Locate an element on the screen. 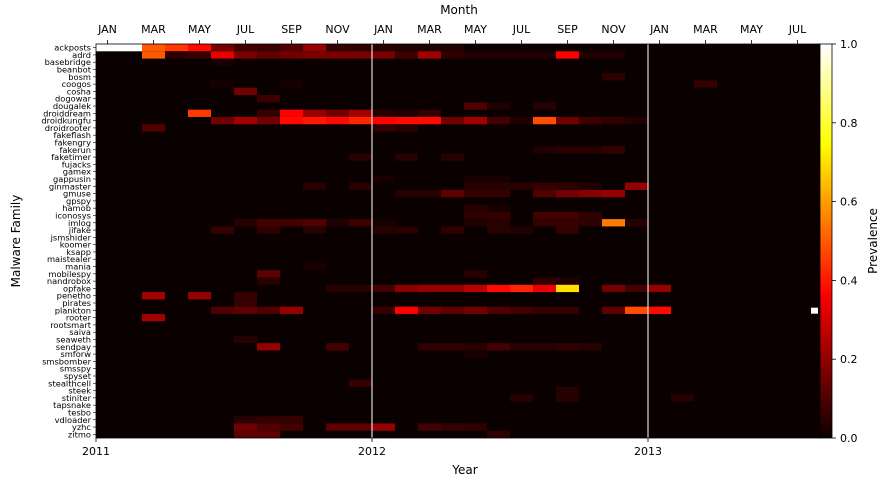 This screenshot has height=481, width=883. y-tick-label: bosm is located at coordinates (79, 77).